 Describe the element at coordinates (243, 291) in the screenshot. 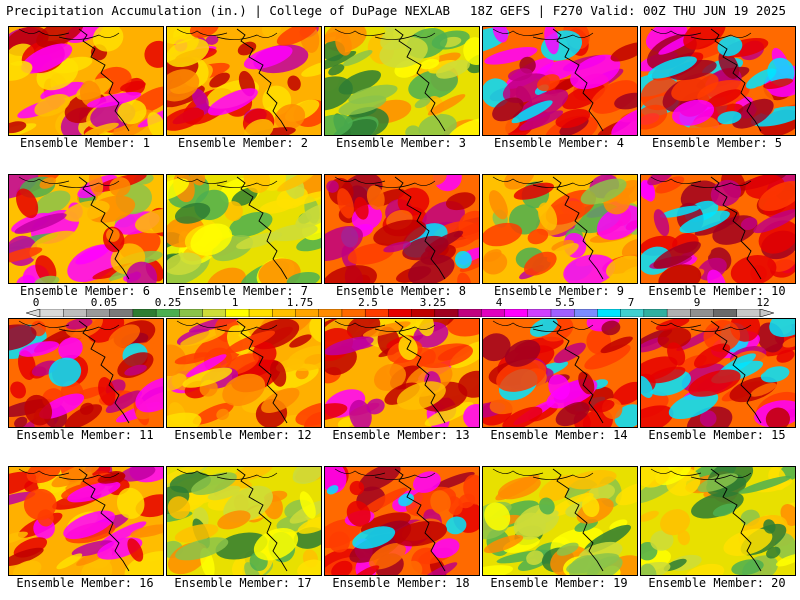

I see `ensemble-member-label: Ensemble Member: 7` at that location.